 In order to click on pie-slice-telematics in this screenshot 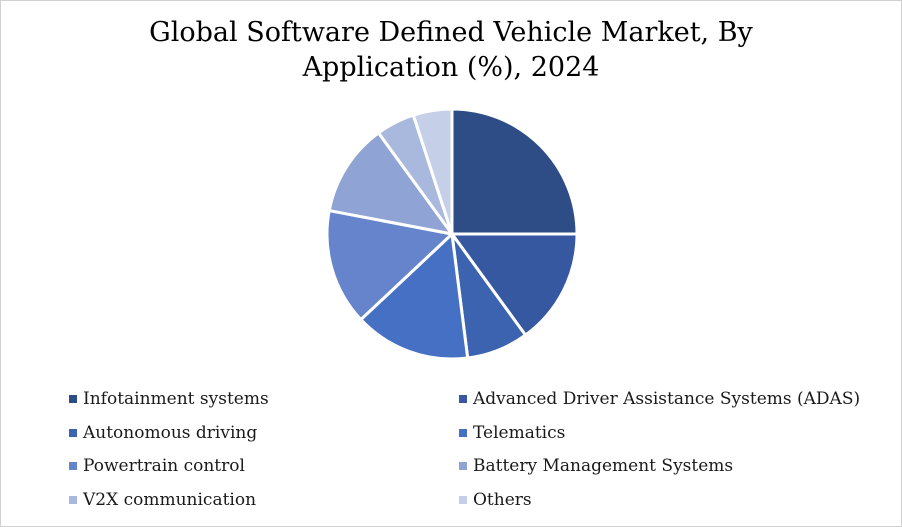, I will do `click(414, 296)`.